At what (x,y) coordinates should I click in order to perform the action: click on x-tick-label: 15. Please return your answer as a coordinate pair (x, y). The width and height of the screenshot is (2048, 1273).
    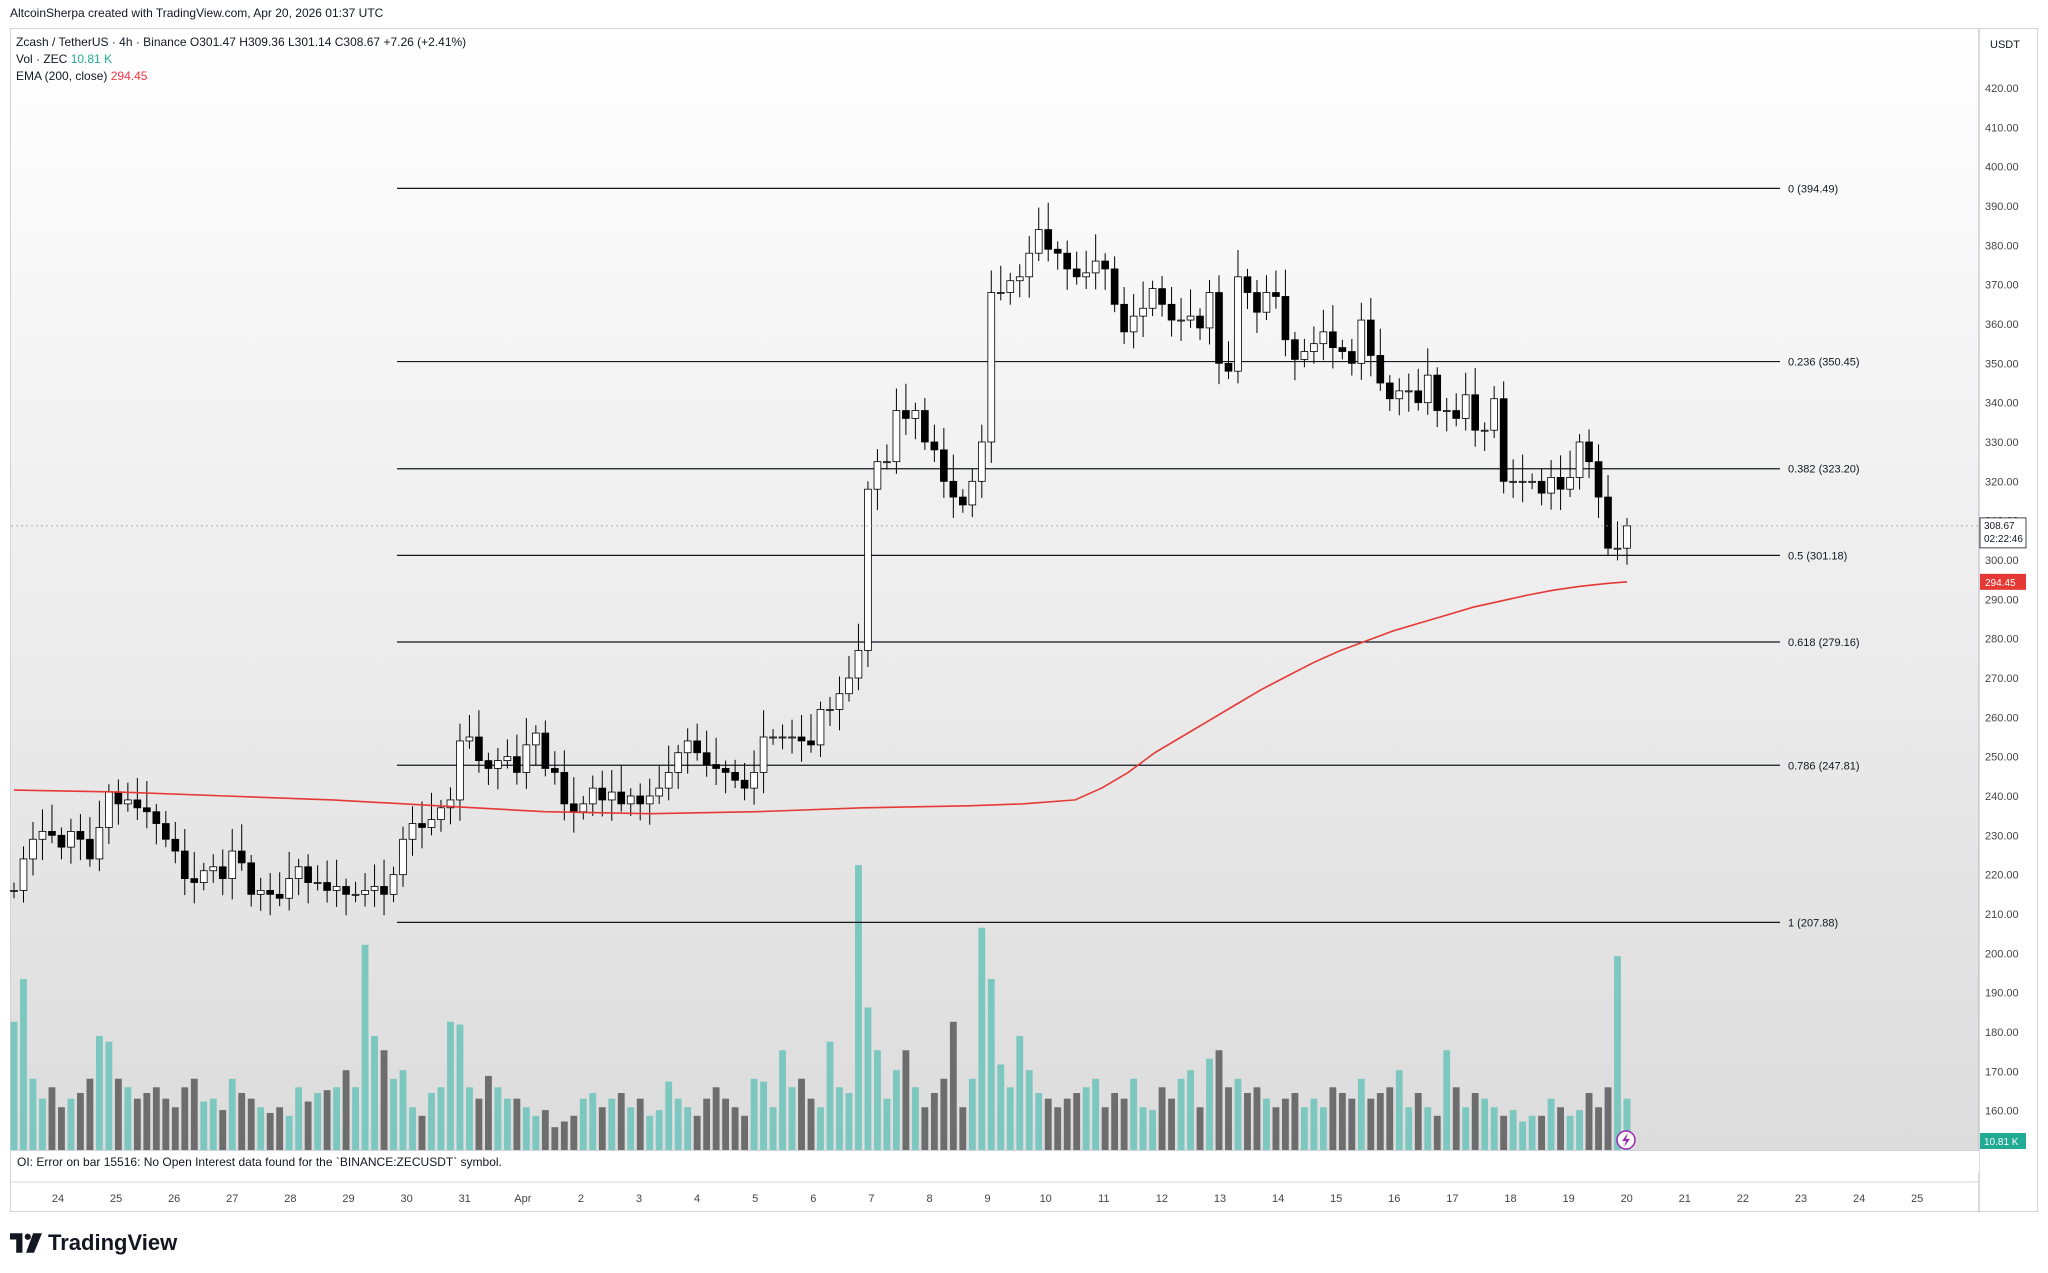
    Looking at the image, I should click on (1336, 1199).